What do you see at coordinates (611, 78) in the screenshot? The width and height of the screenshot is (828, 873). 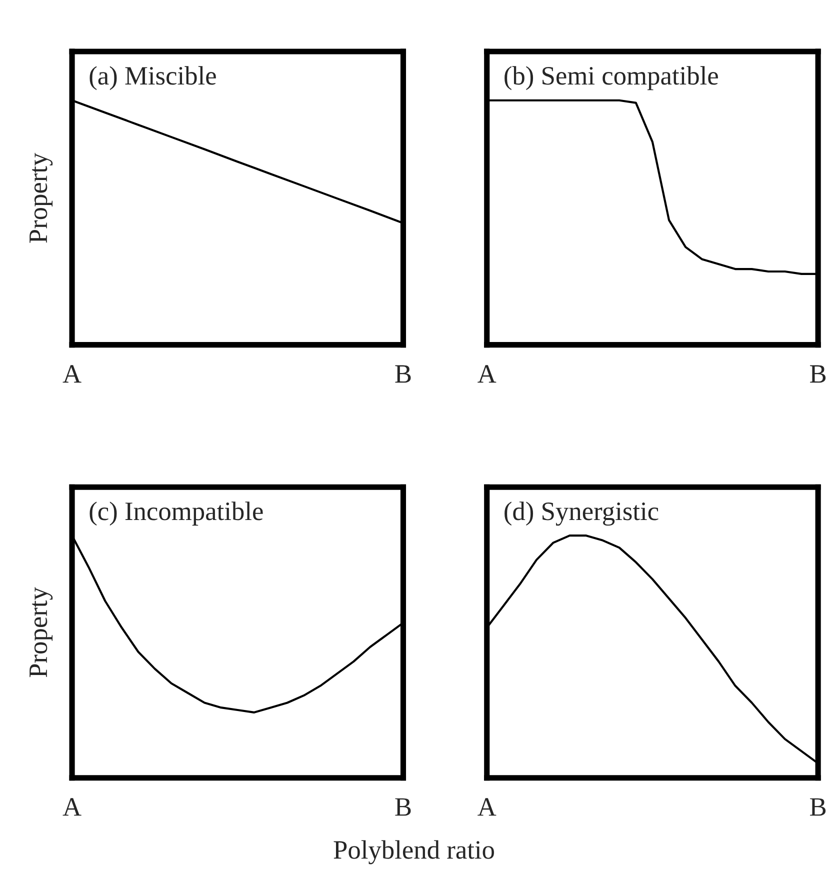 I see `chart-title: (b) Semi compatible` at bounding box center [611, 78].